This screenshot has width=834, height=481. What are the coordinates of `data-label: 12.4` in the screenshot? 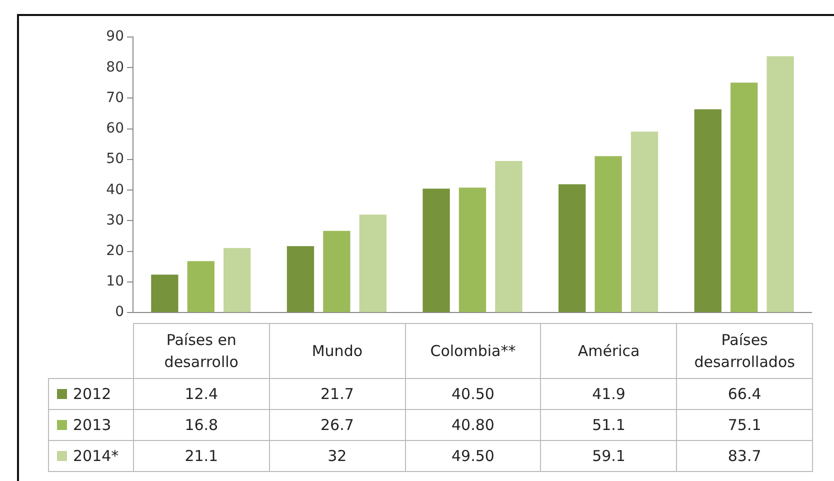 It's located at (202, 394).